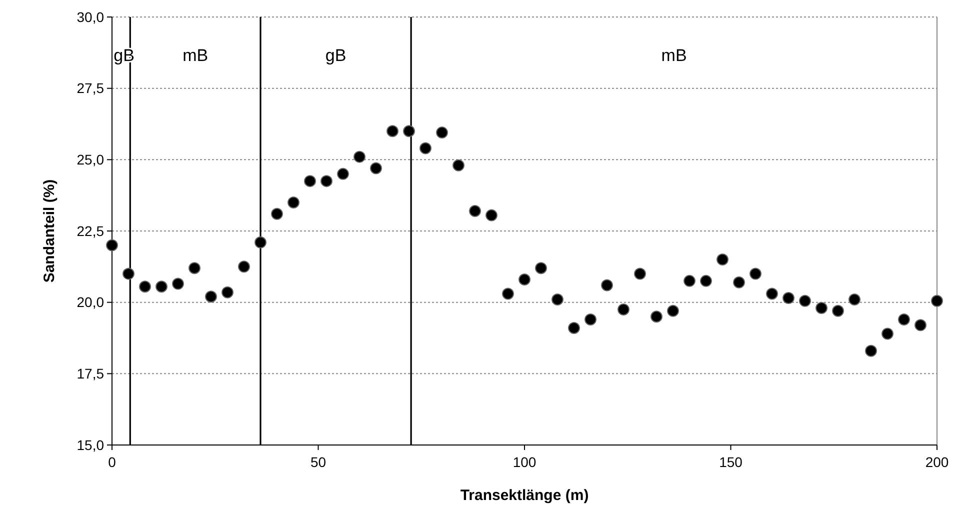 The image size is (959, 531). Describe the element at coordinates (524, 462) in the screenshot. I see `x-tick-label: 100` at that location.